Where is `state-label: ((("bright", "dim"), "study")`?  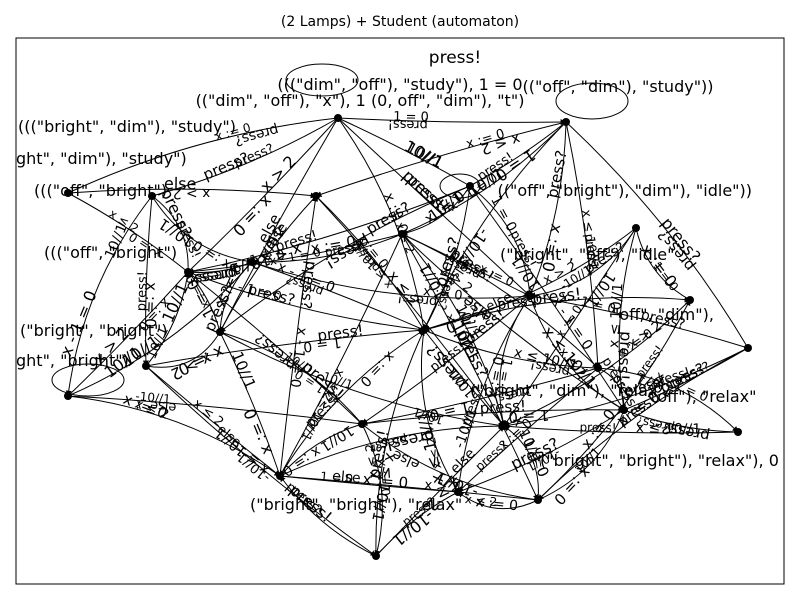
state-label: ((("bright", "dim"), "study") is located at coordinates (127, 126).